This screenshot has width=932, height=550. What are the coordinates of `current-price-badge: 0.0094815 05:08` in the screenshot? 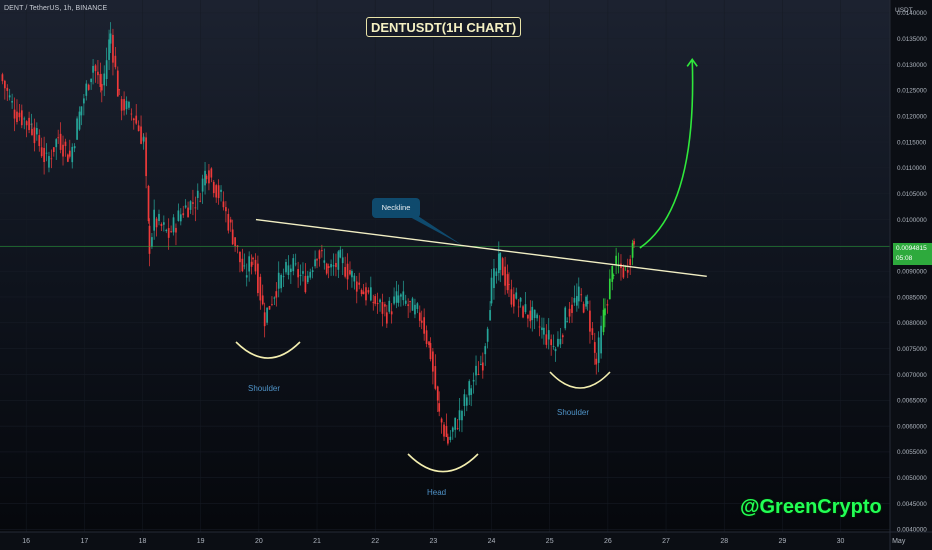 It's located at (912, 254).